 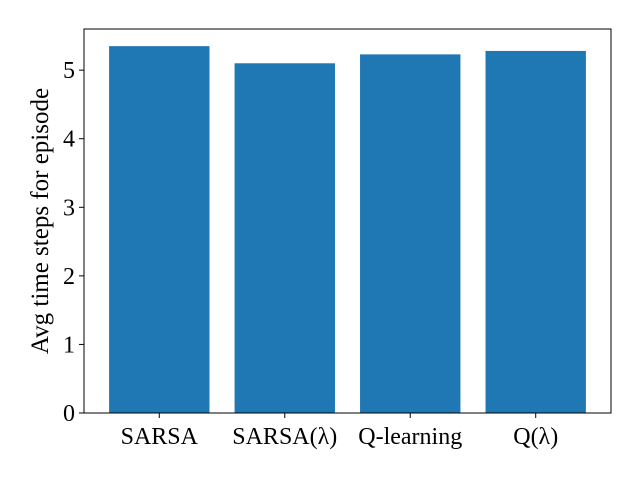 I want to click on y-axis-title: Avg time steps for episode, so click(x=40, y=221).